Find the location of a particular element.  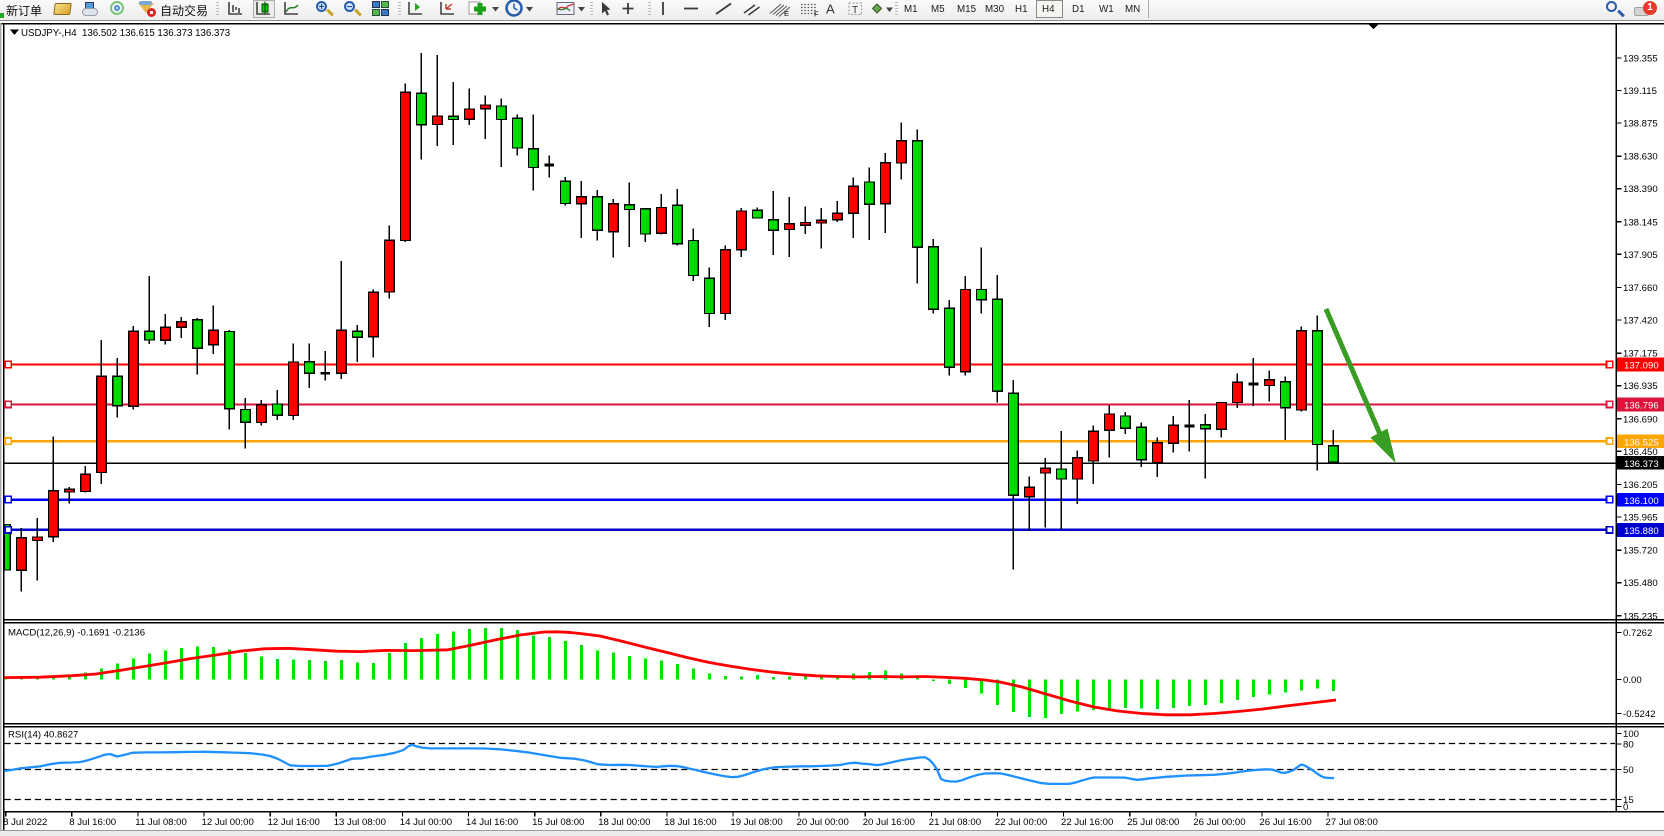

svg-text: 139.115 is located at coordinates (1640, 91).